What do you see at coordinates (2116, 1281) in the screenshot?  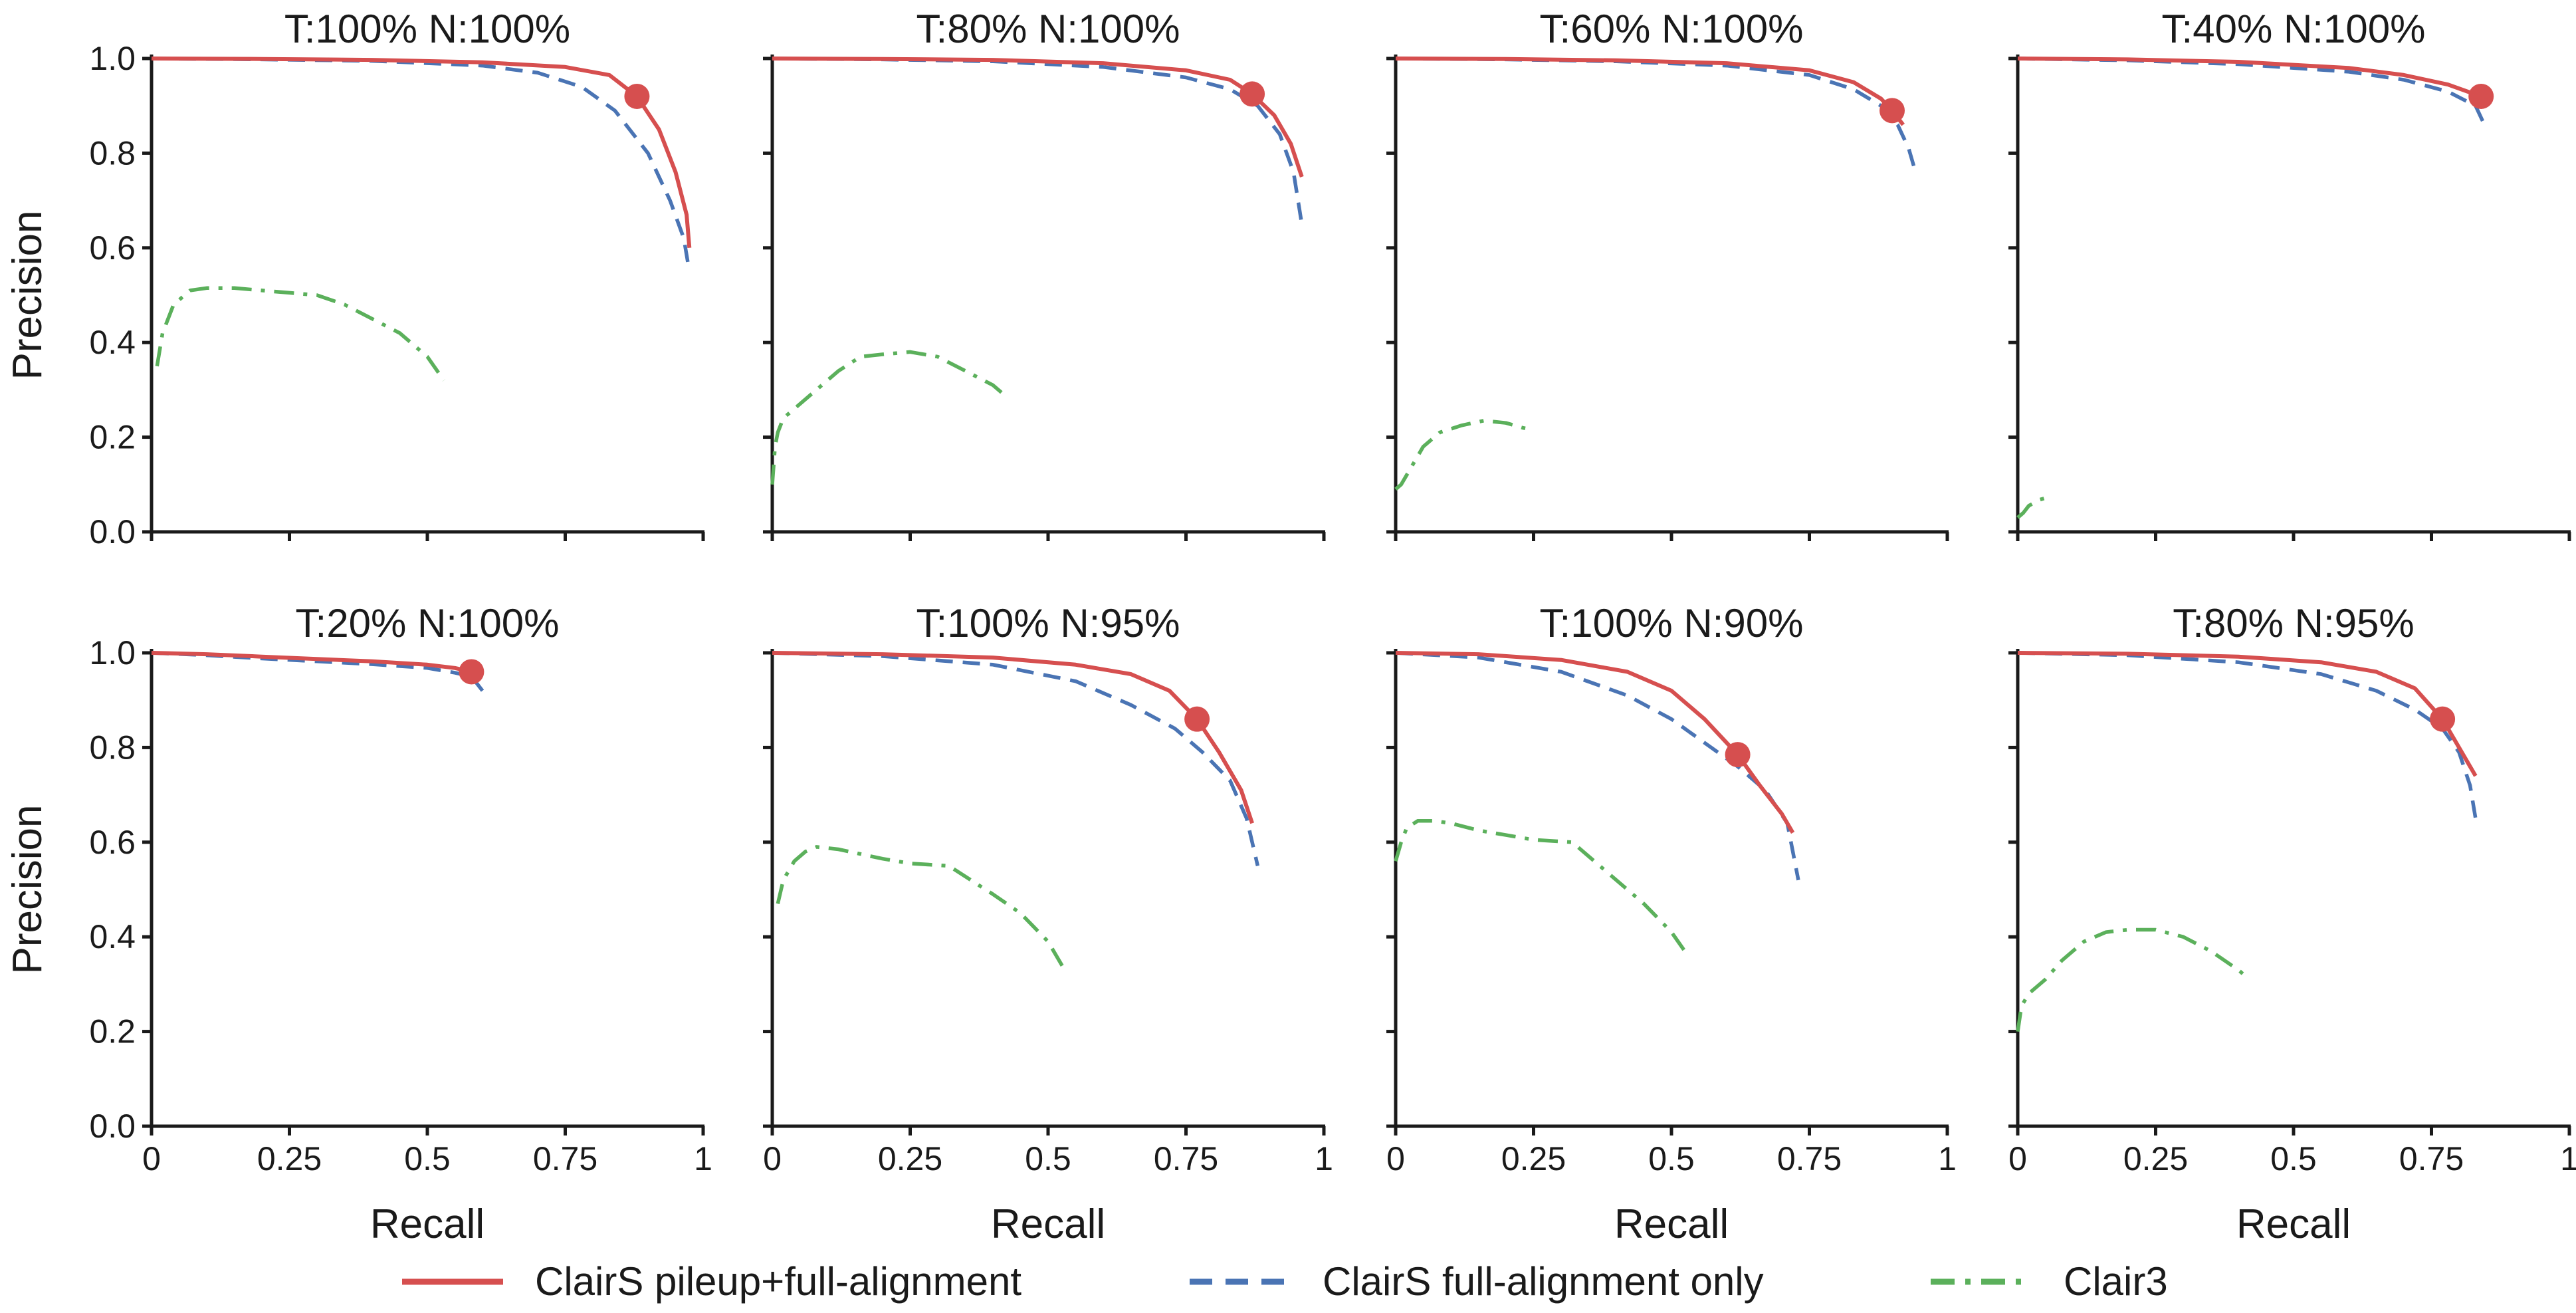 I see `legend-label: Clair3` at bounding box center [2116, 1281].